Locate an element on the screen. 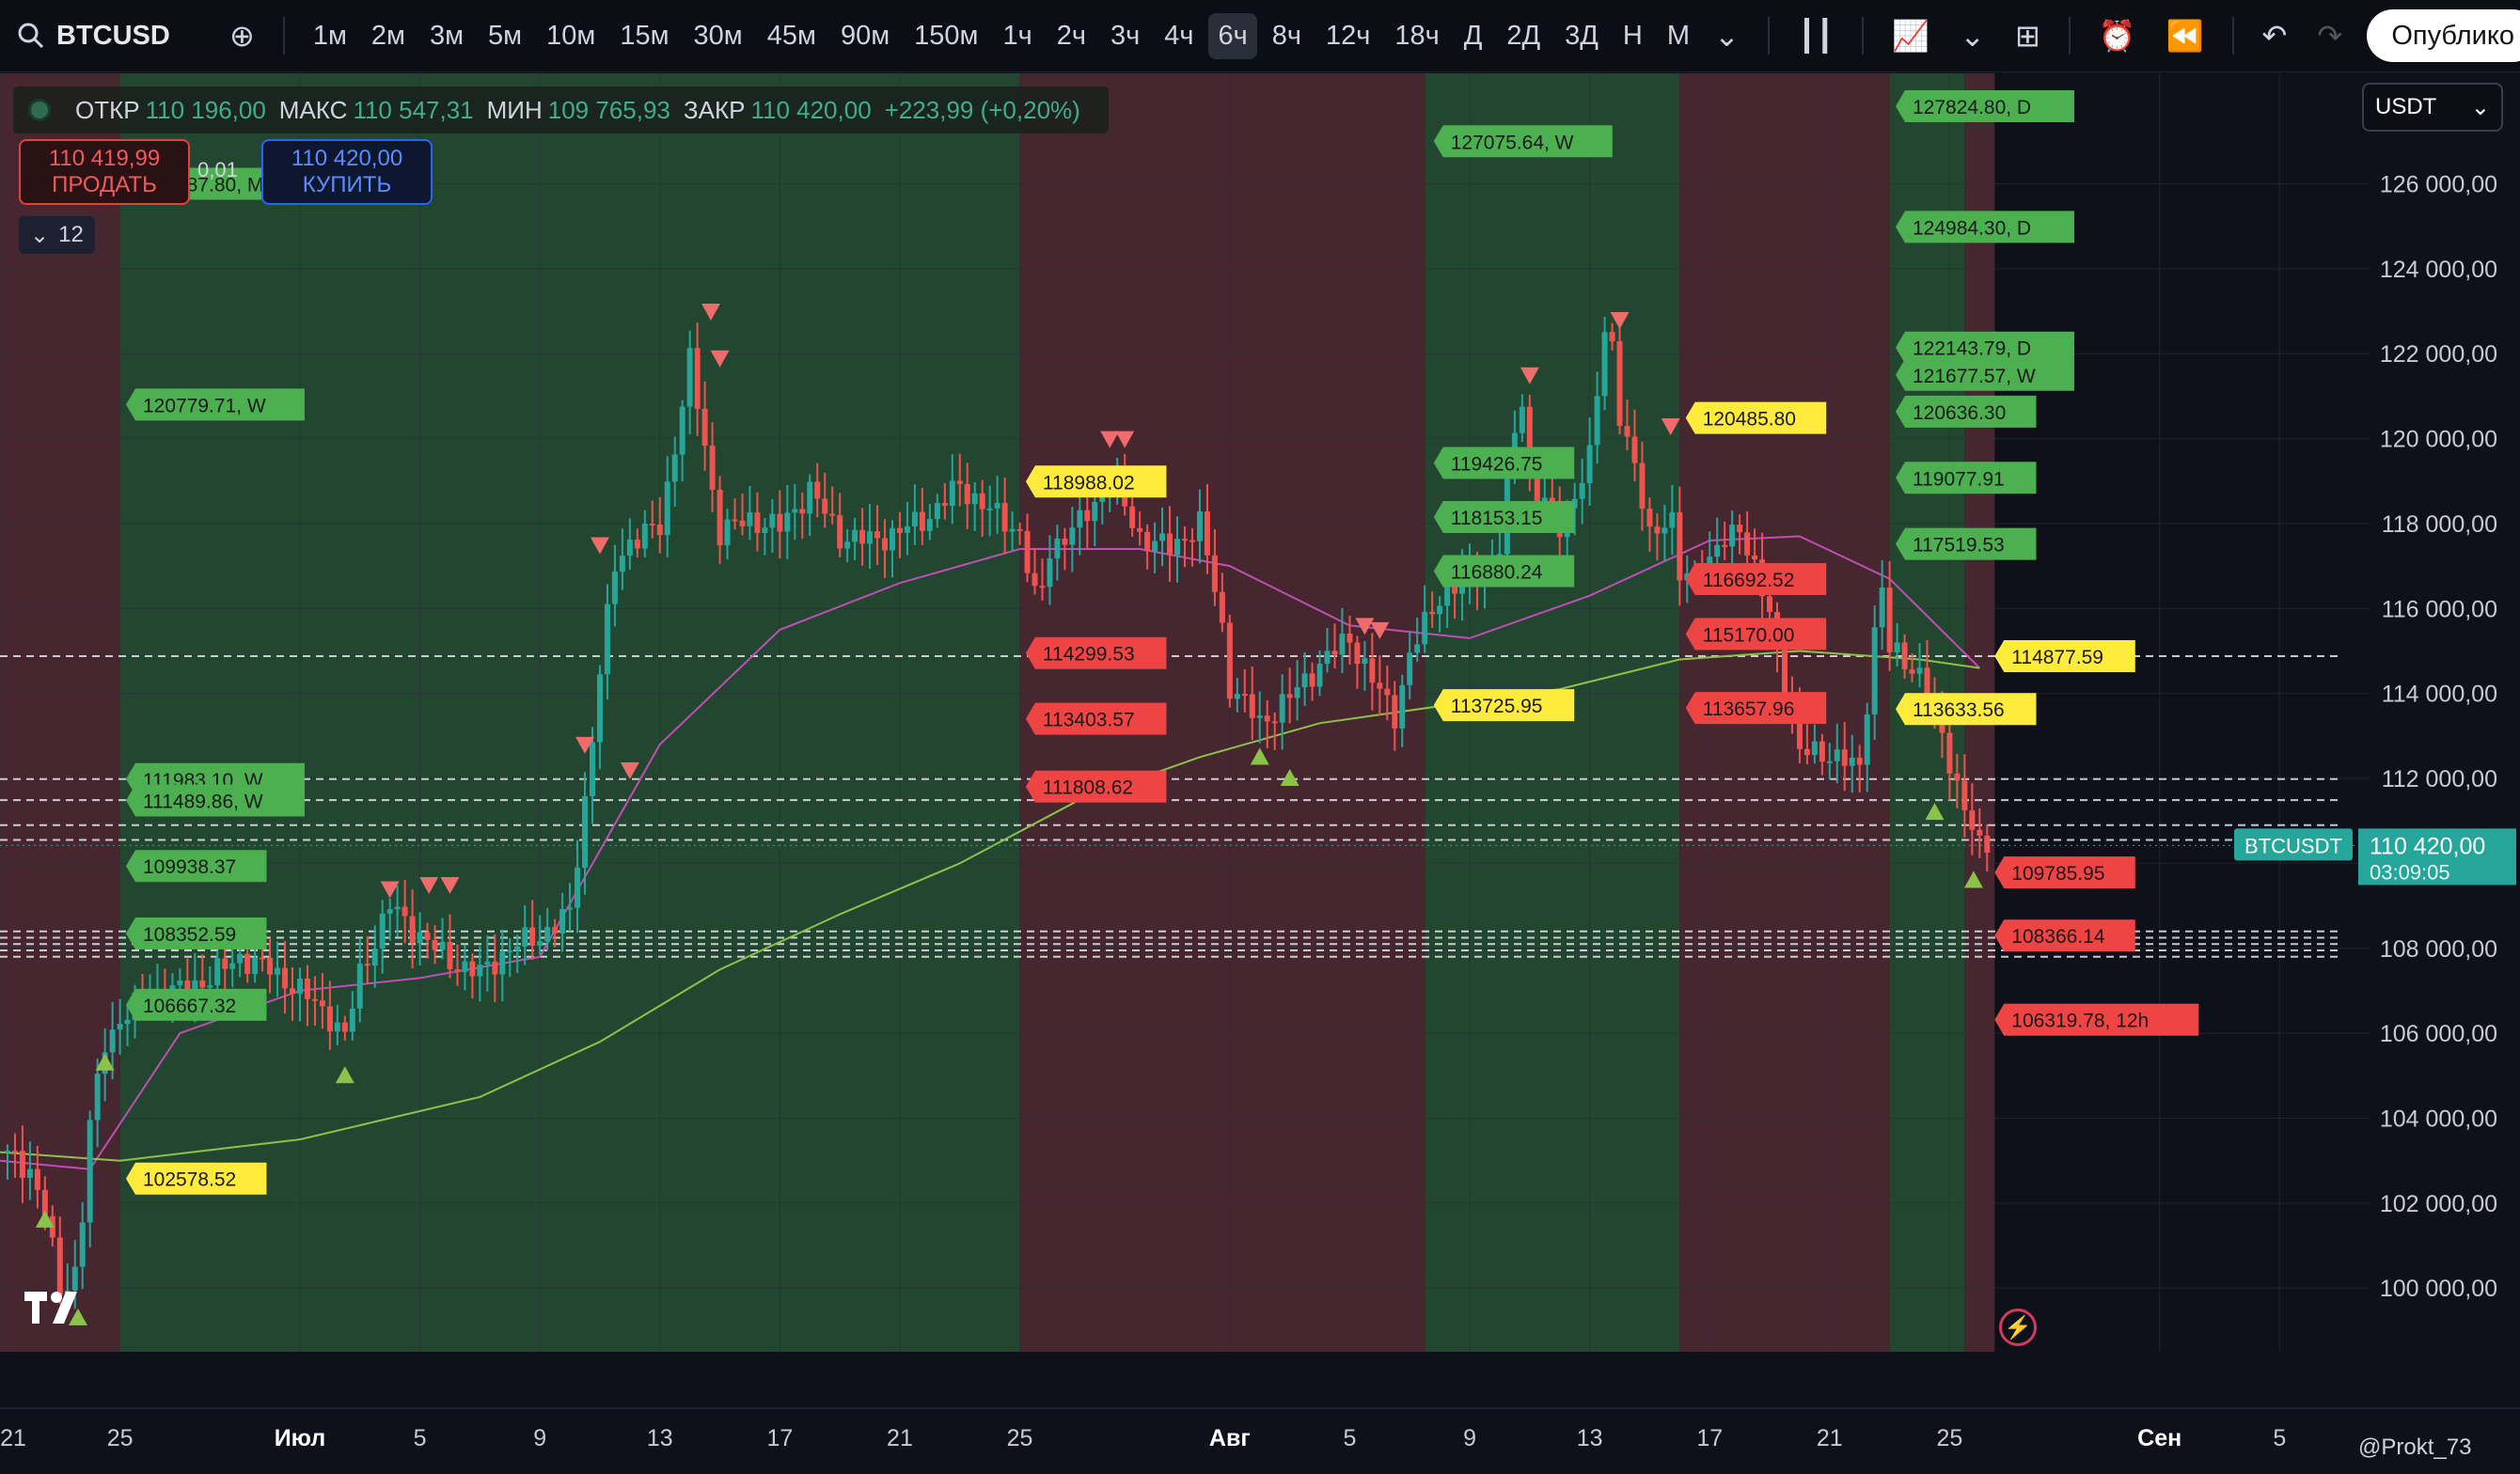 This screenshot has width=2520, height=1474. indicators-icon: 📈 is located at coordinates (1911, 36).